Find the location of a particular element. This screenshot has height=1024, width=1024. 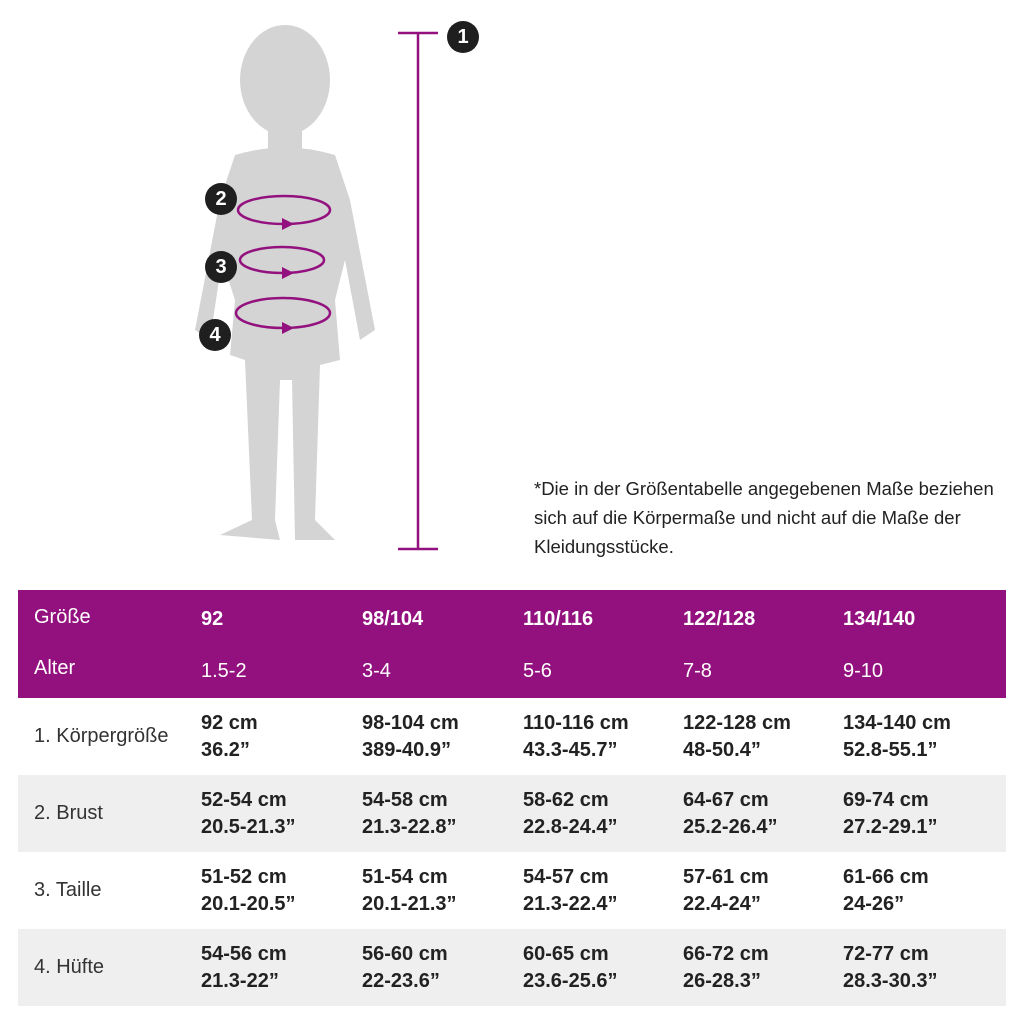

measurement-cell: 98-104 cm 389-40.9” is located at coordinates (410, 737).